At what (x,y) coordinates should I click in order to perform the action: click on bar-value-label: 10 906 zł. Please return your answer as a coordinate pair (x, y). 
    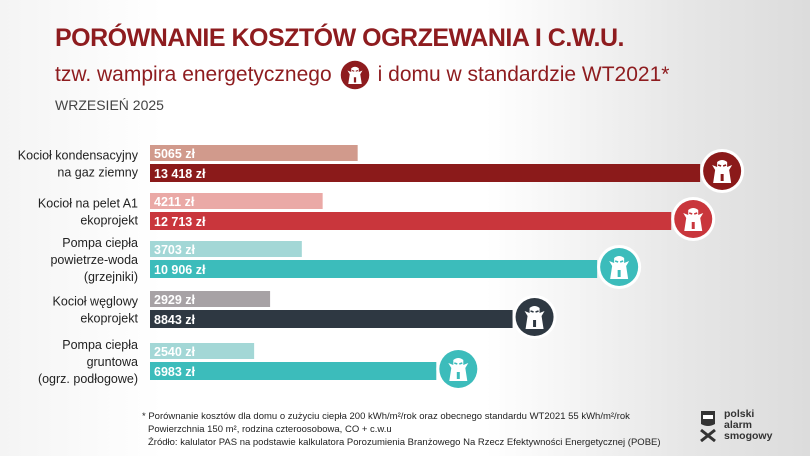
    Looking at the image, I should click on (180, 270).